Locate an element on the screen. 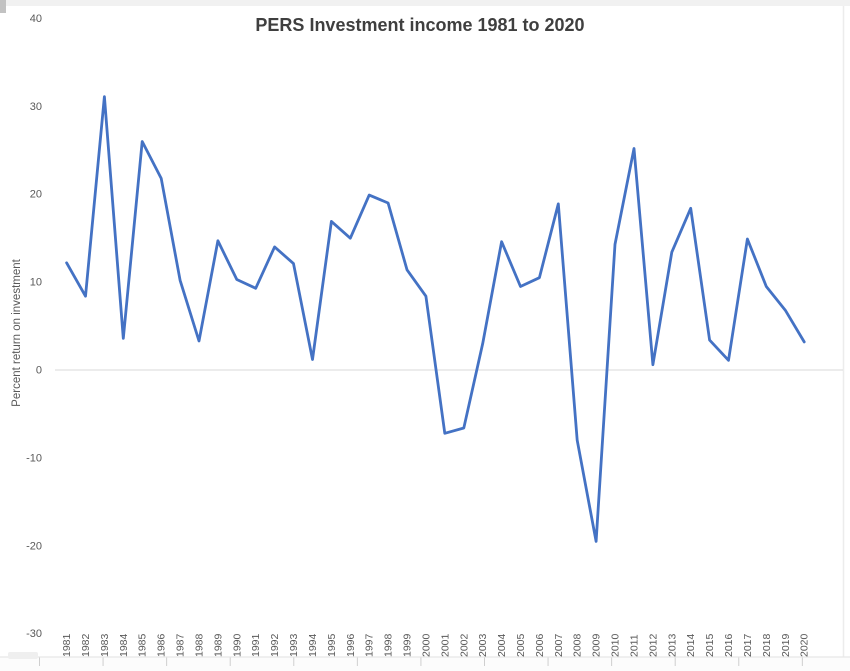  spreadsheet-row-background is located at coordinates (425, 664).